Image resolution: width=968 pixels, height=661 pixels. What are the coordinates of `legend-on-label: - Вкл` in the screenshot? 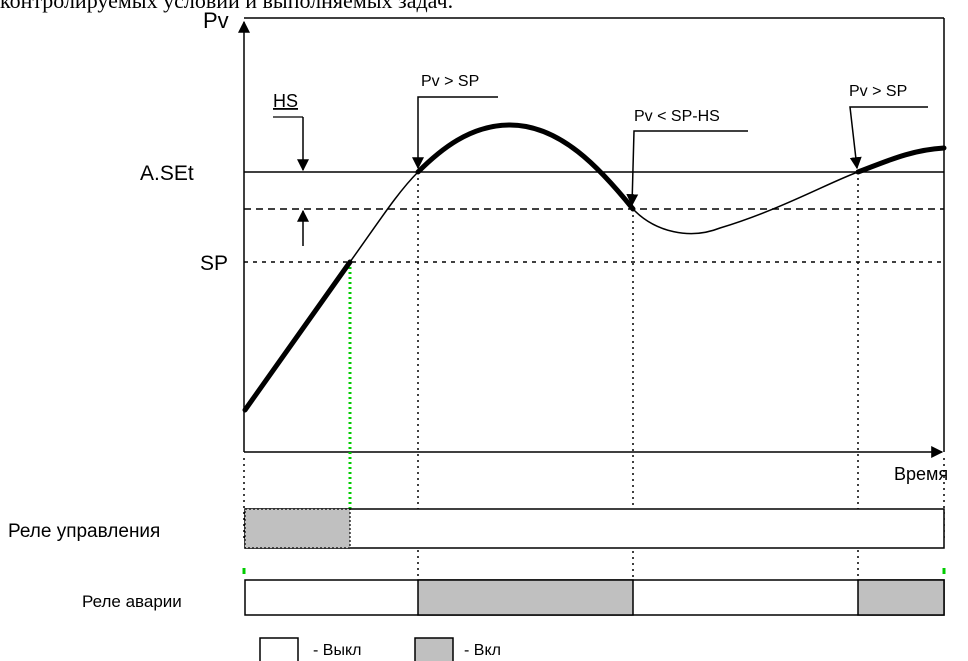 It's located at (482, 650).